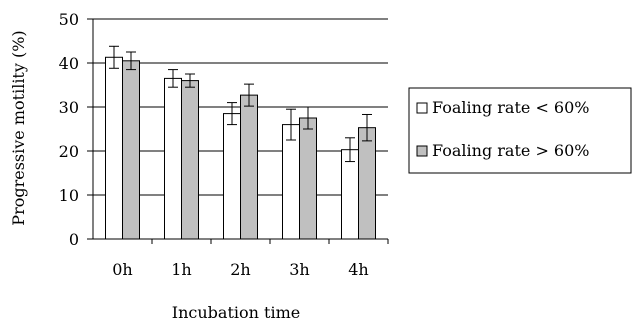 The width and height of the screenshot is (635, 326). What do you see at coordinates (122, 269) in the screenshot?
I see `x-tick-label-0h: 0h` at bounding box center [122, 269].